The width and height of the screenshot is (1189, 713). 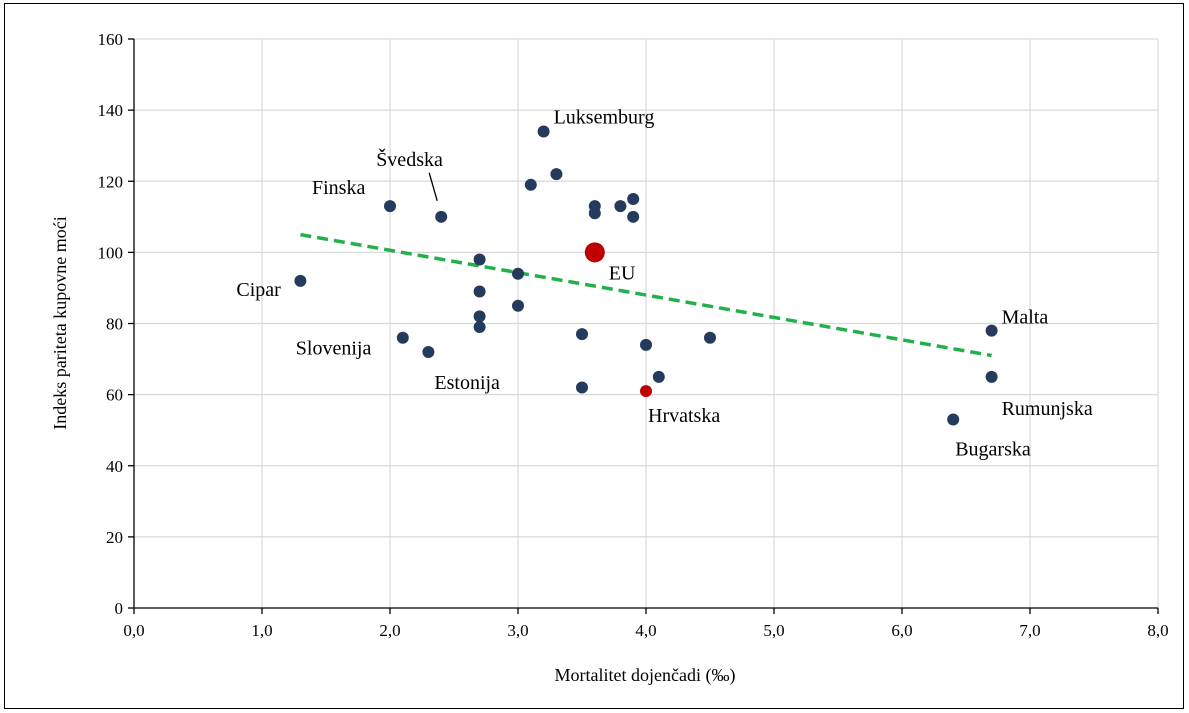 I want to click on point-finska, so click(x=390, y=206).